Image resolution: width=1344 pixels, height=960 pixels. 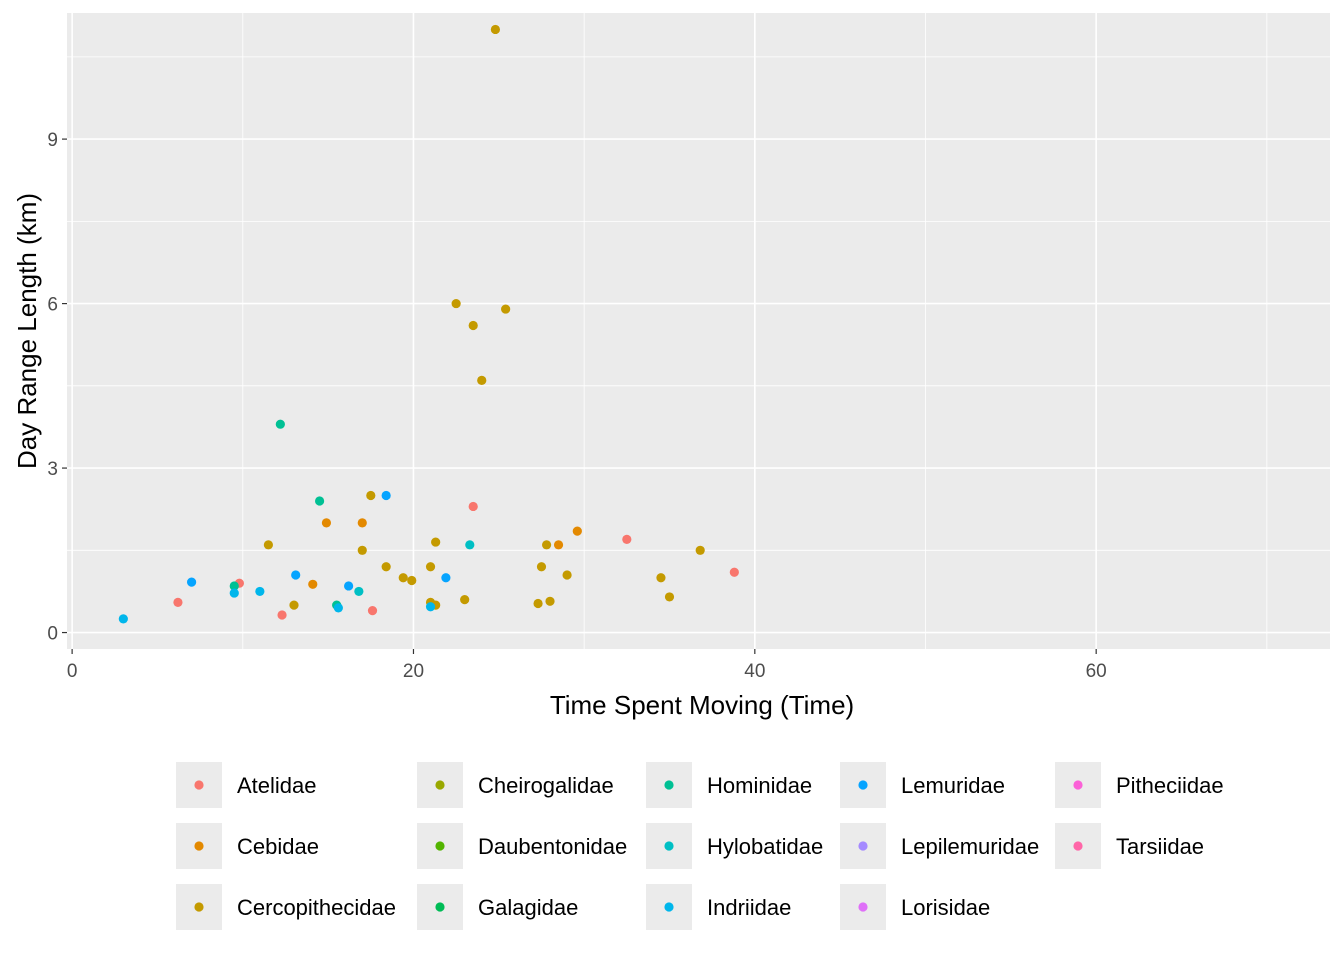 I want to click on x-tick-label: 20, so click(x=413, y=671).